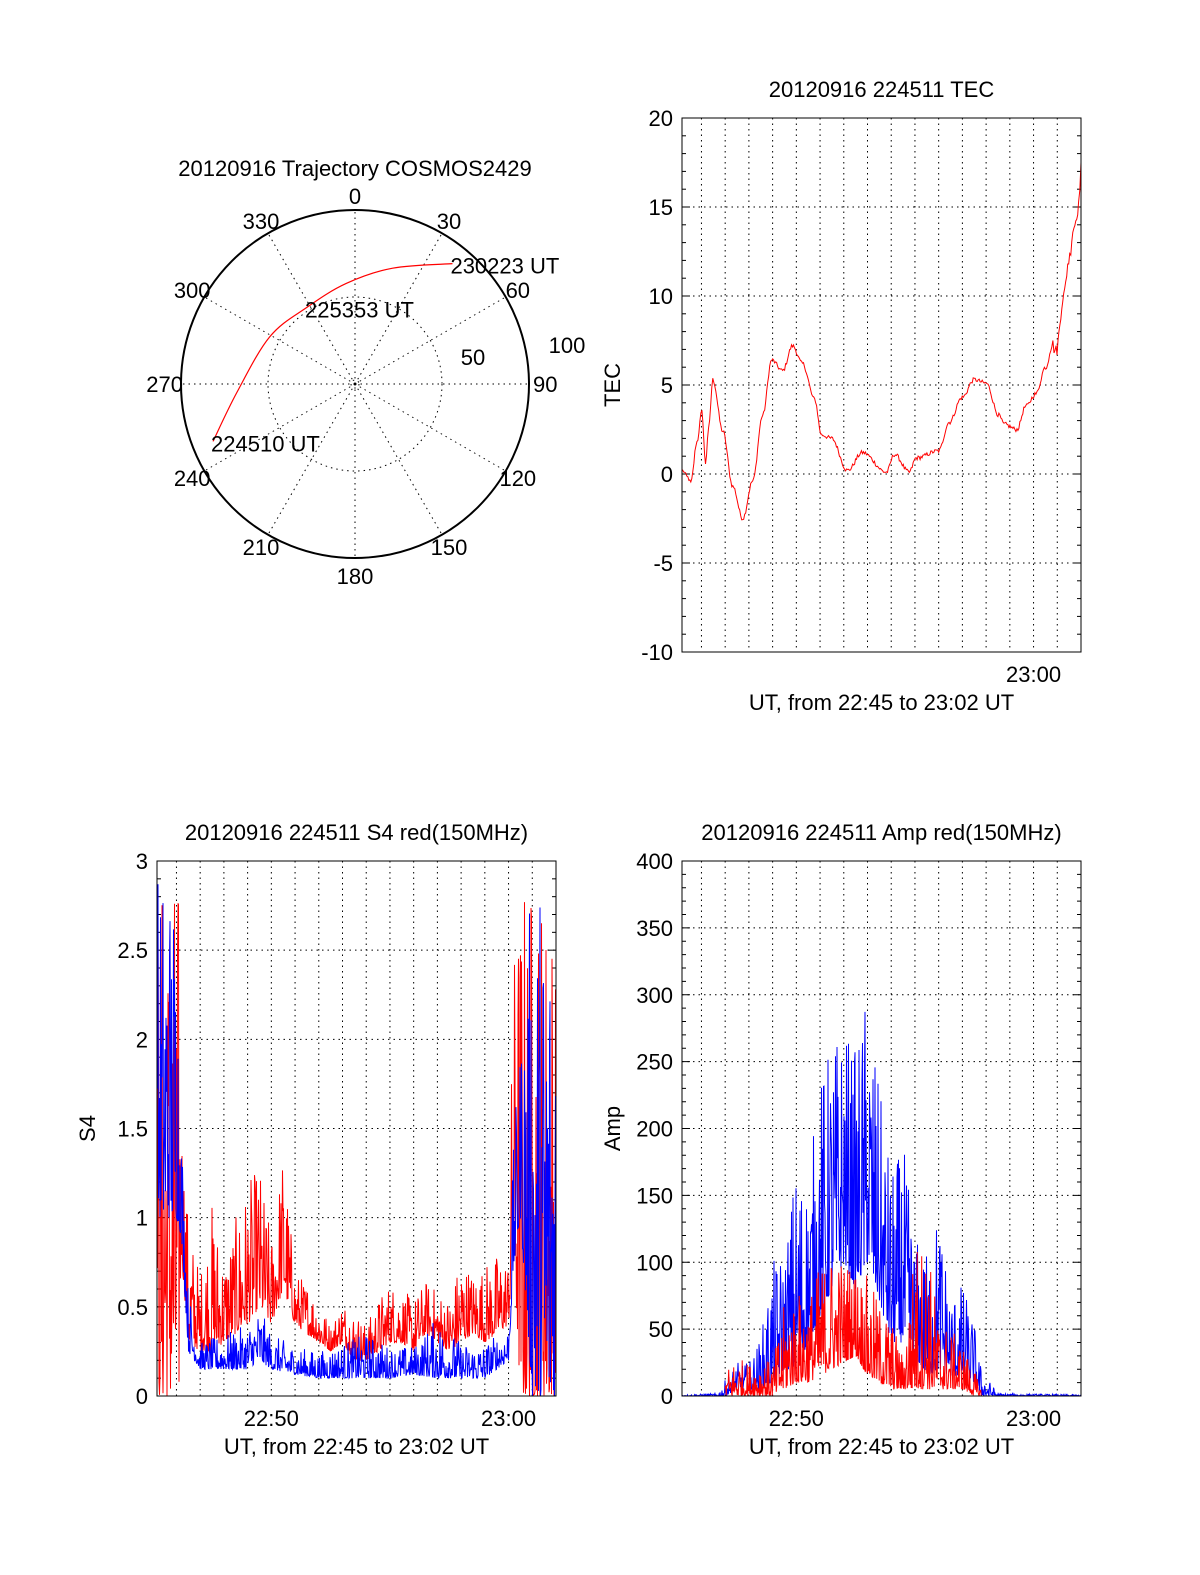 This screenshot has height=1575, width=1200. I want to click on s4-plot, so click(356, 1128).